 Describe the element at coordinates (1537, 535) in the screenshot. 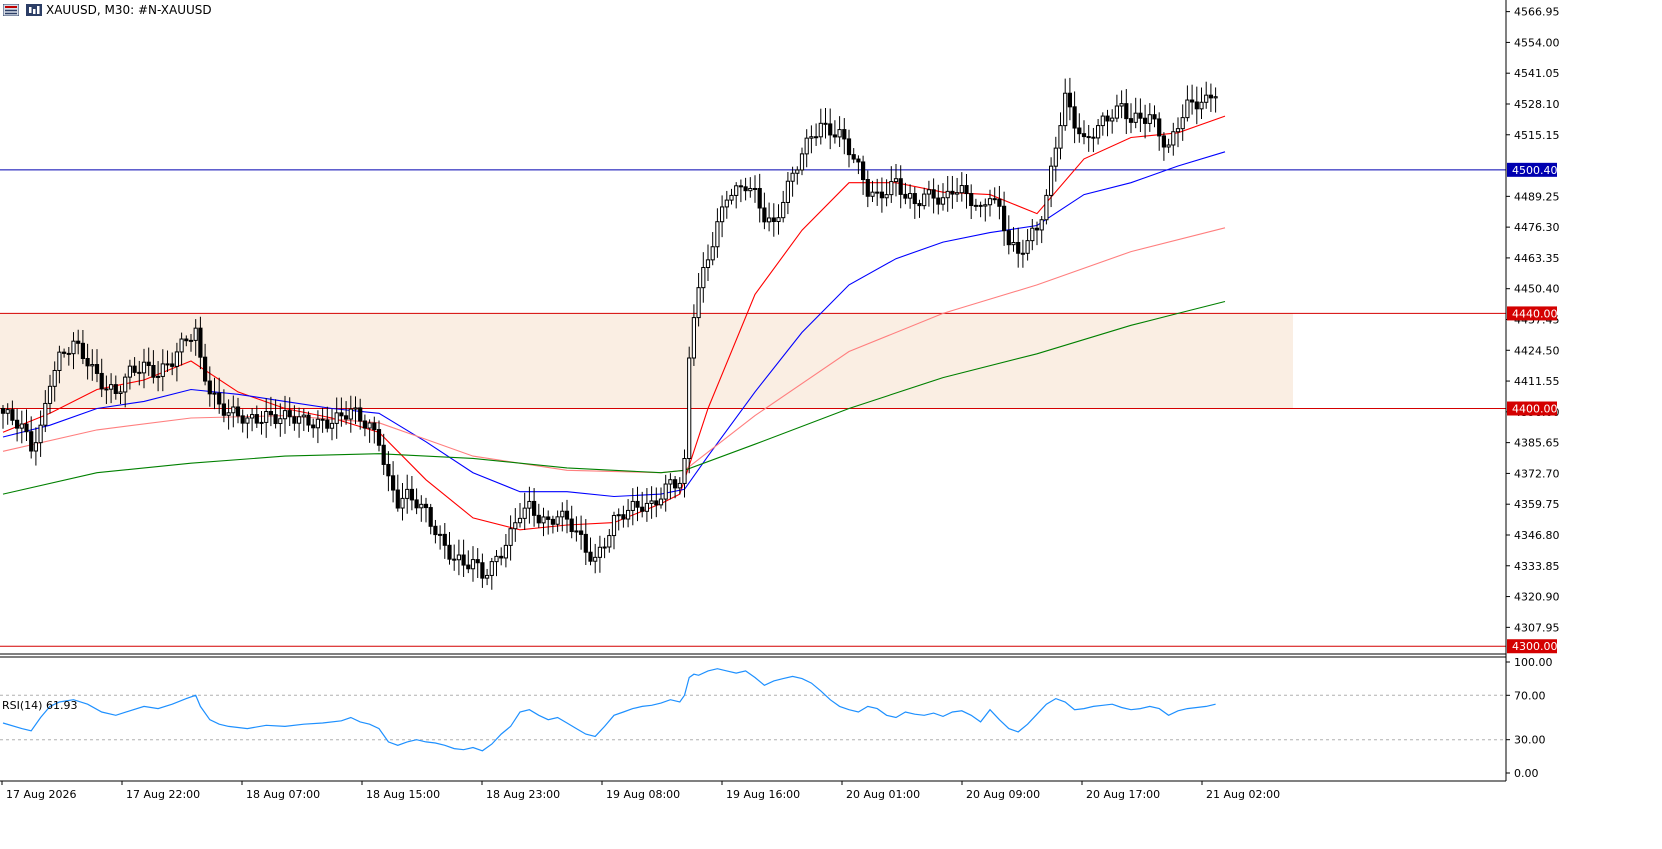

I see `price-tick-label: 4346.80` at that location.